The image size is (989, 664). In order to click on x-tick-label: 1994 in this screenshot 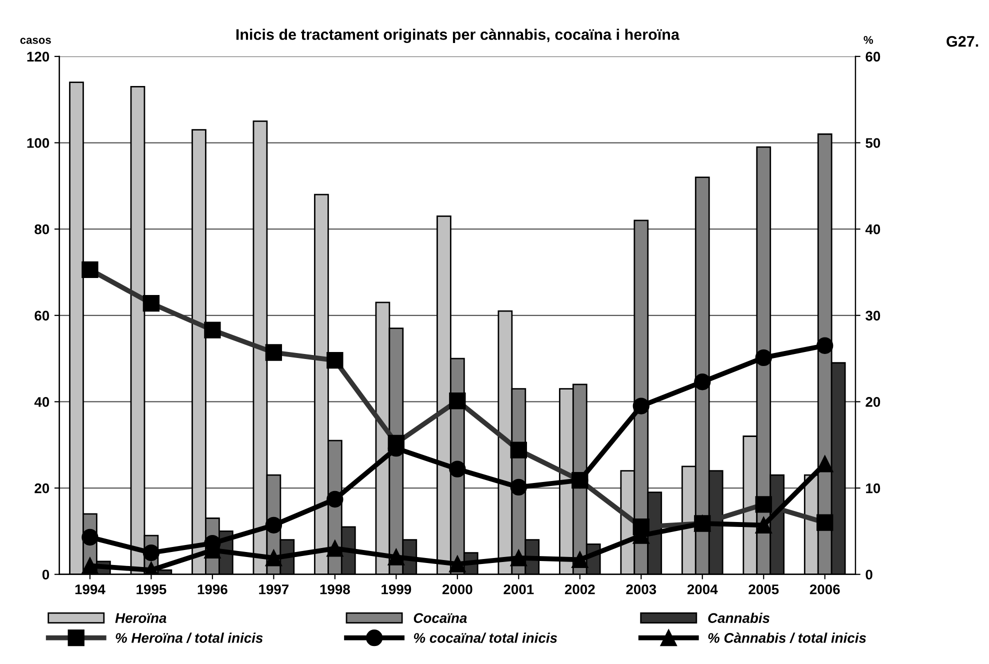, I will do `click(90, 589)`.